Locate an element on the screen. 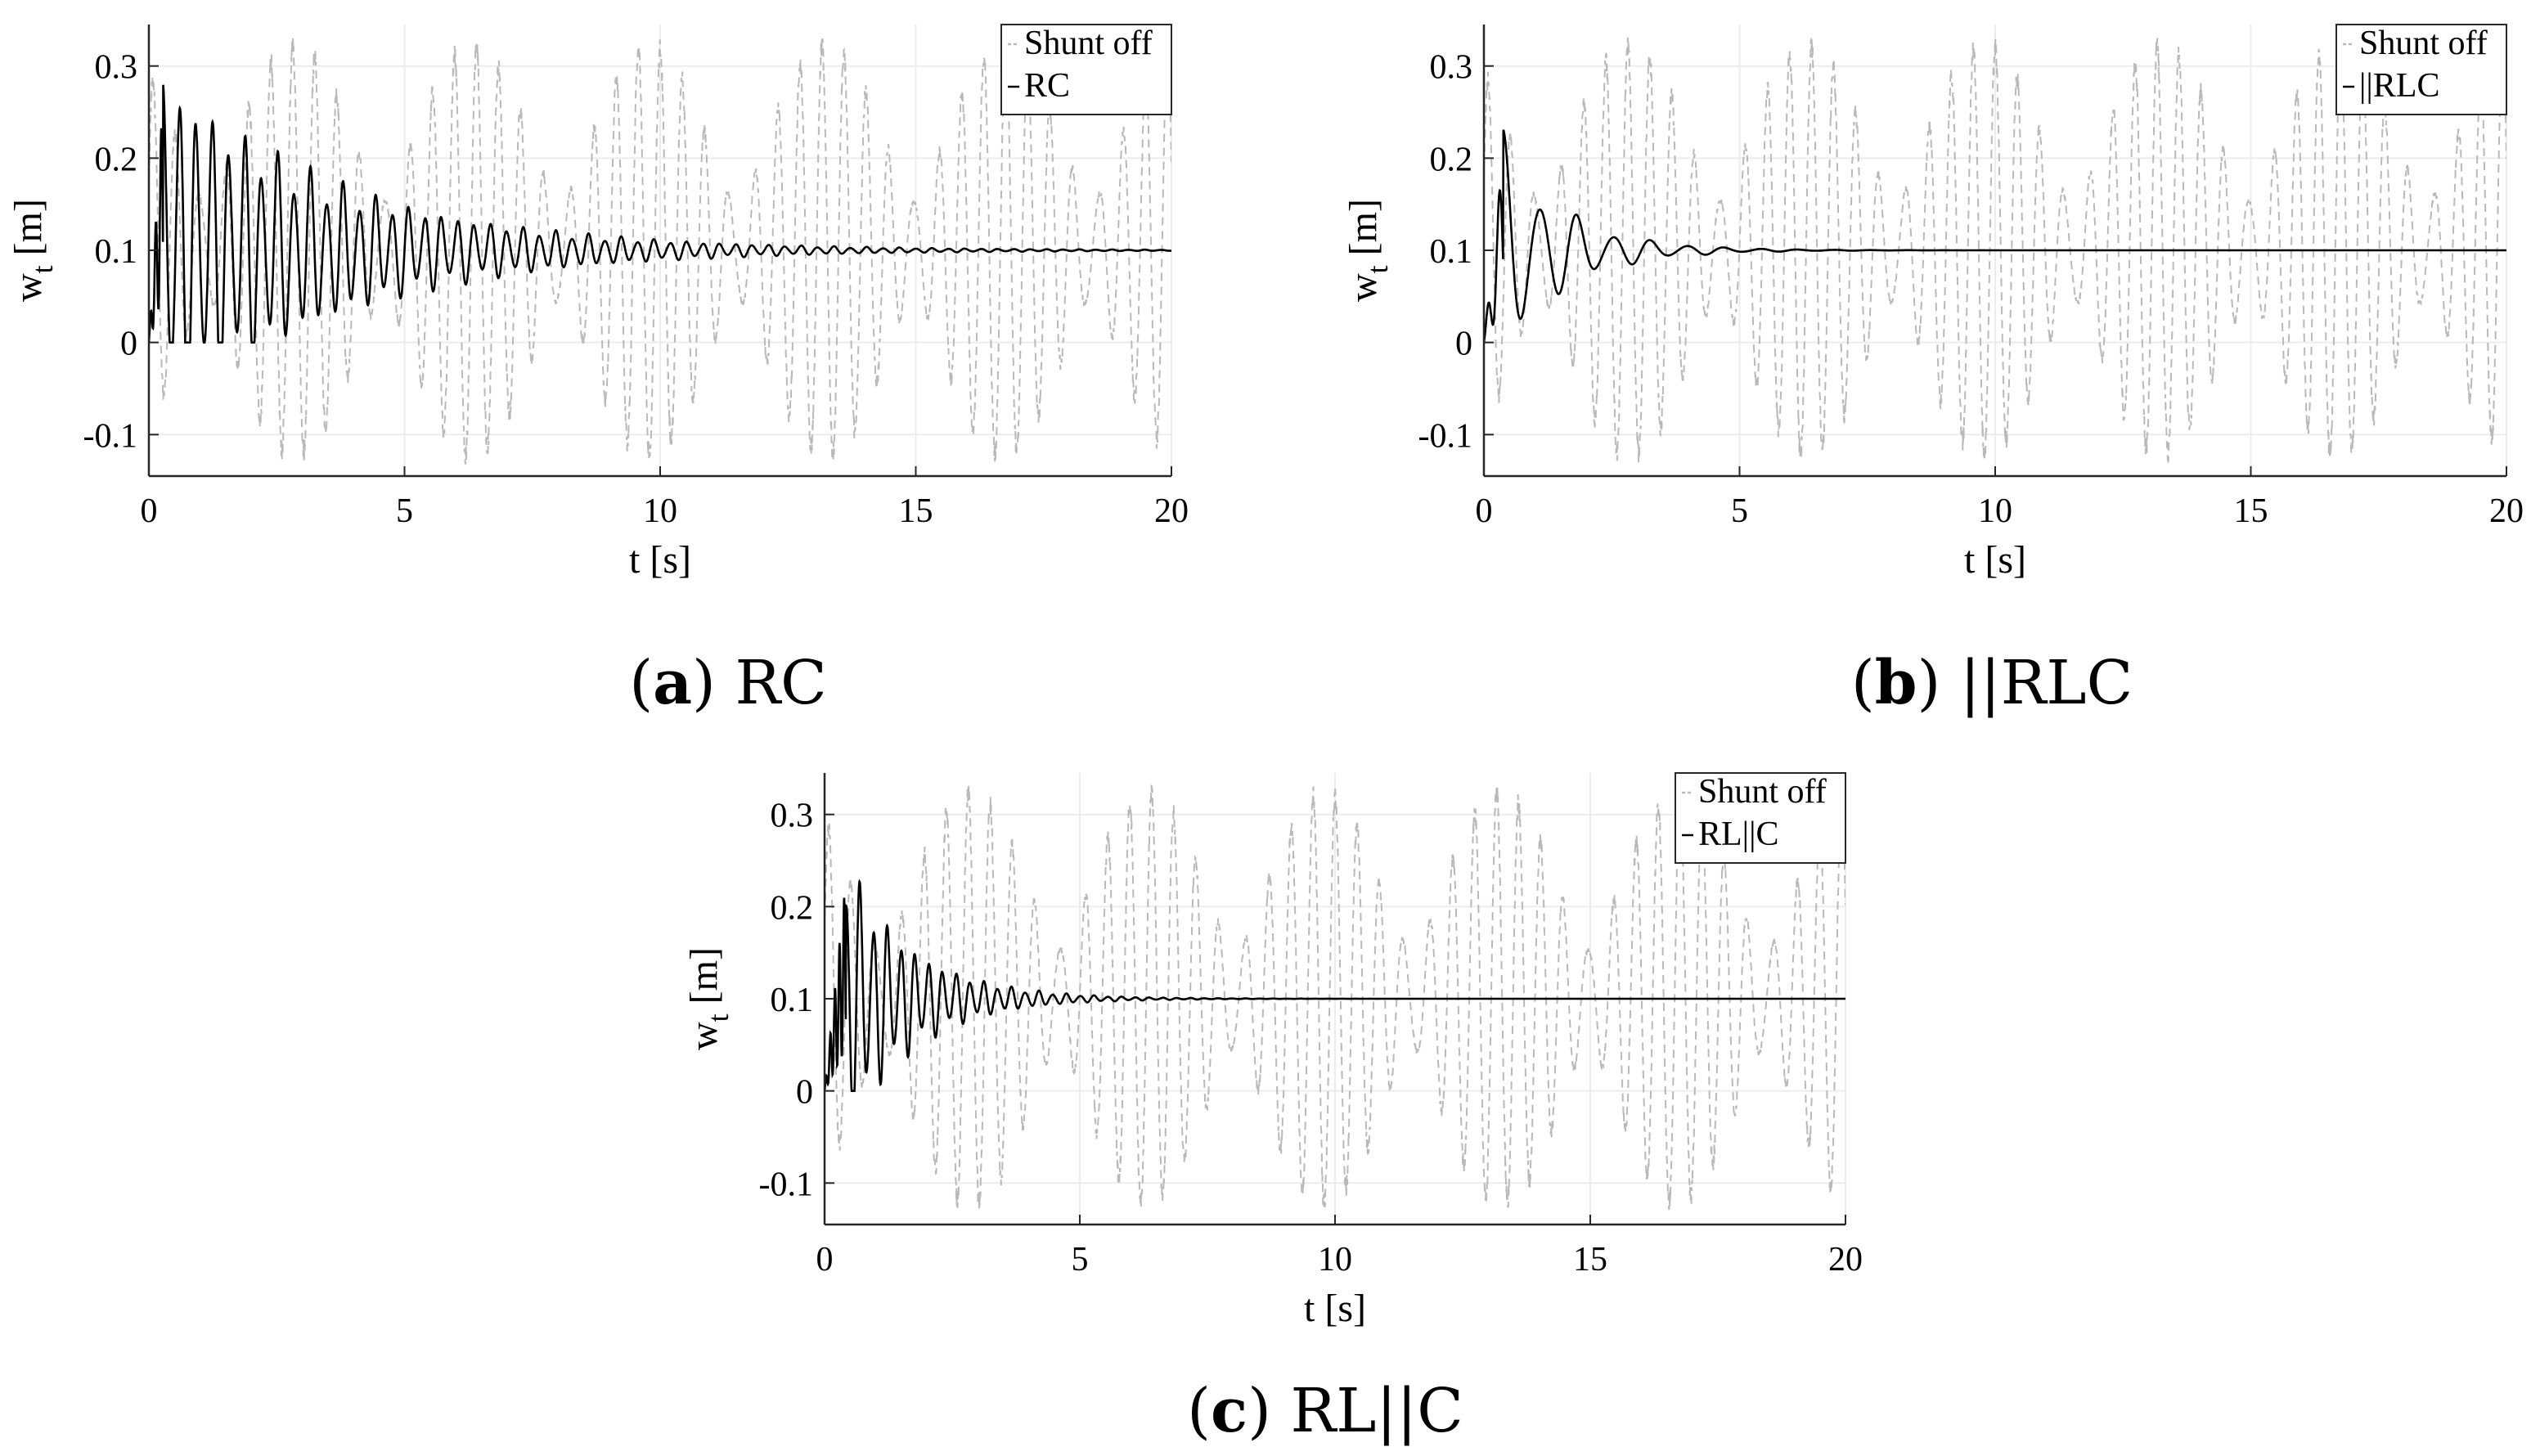 This screenshot has height=1456, width=2531. caption-panel-b: (b) ||RLC is located at coordinates (1991, 683).